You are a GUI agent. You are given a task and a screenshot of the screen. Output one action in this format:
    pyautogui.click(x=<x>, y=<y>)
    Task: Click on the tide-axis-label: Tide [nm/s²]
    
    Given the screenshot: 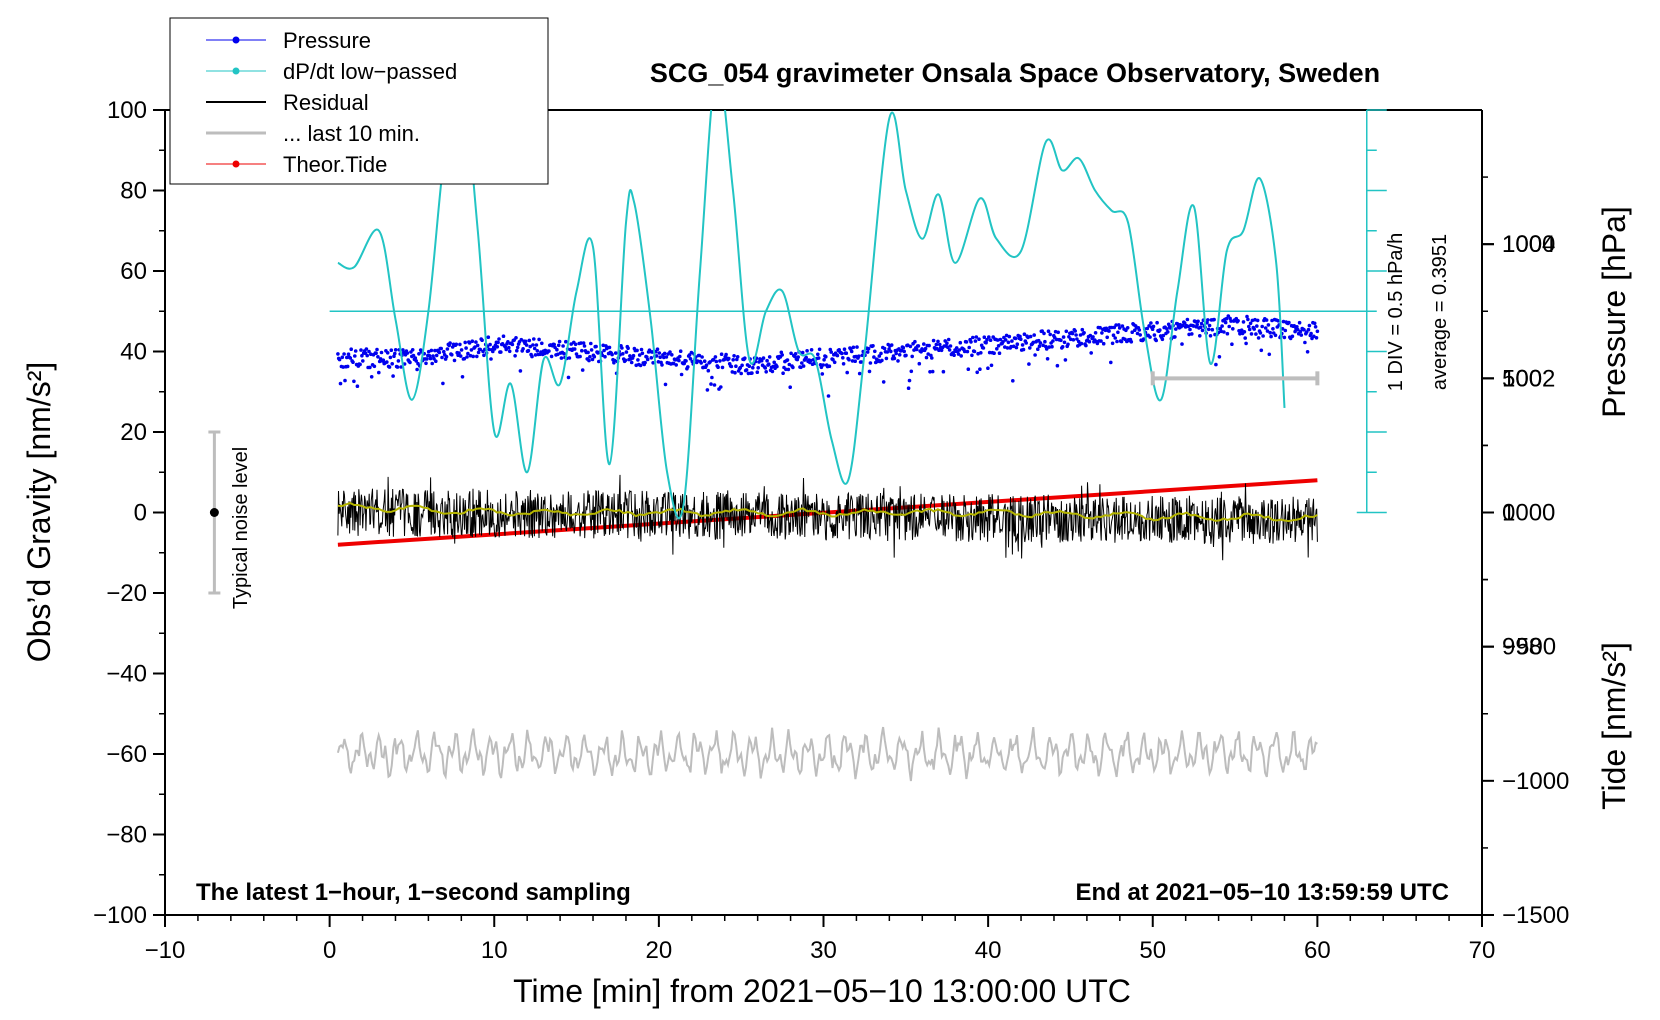 What is the action you would take?
    pyautogui.click(x=1614, y=726)
    